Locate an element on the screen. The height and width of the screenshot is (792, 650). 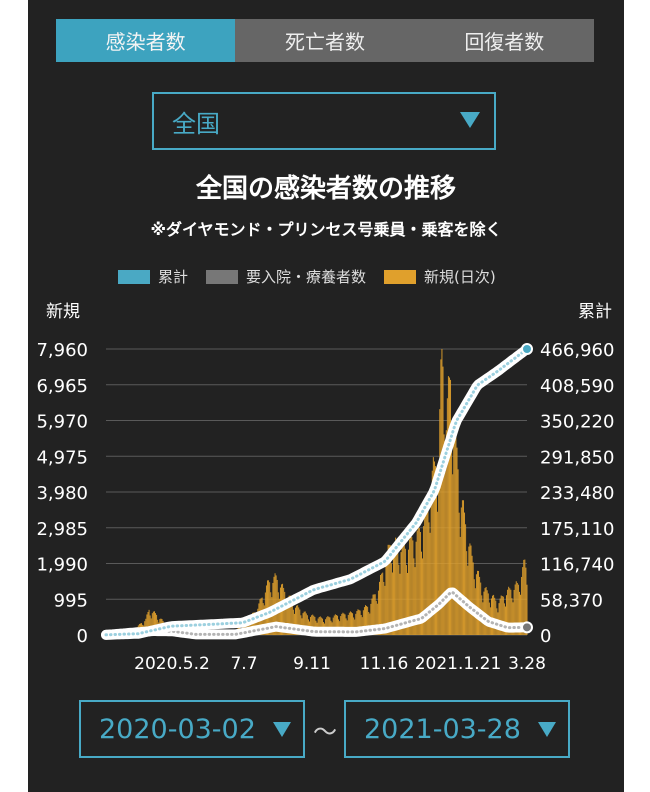
x-tick-label: 11.16 is located at coordinates (384, 664).